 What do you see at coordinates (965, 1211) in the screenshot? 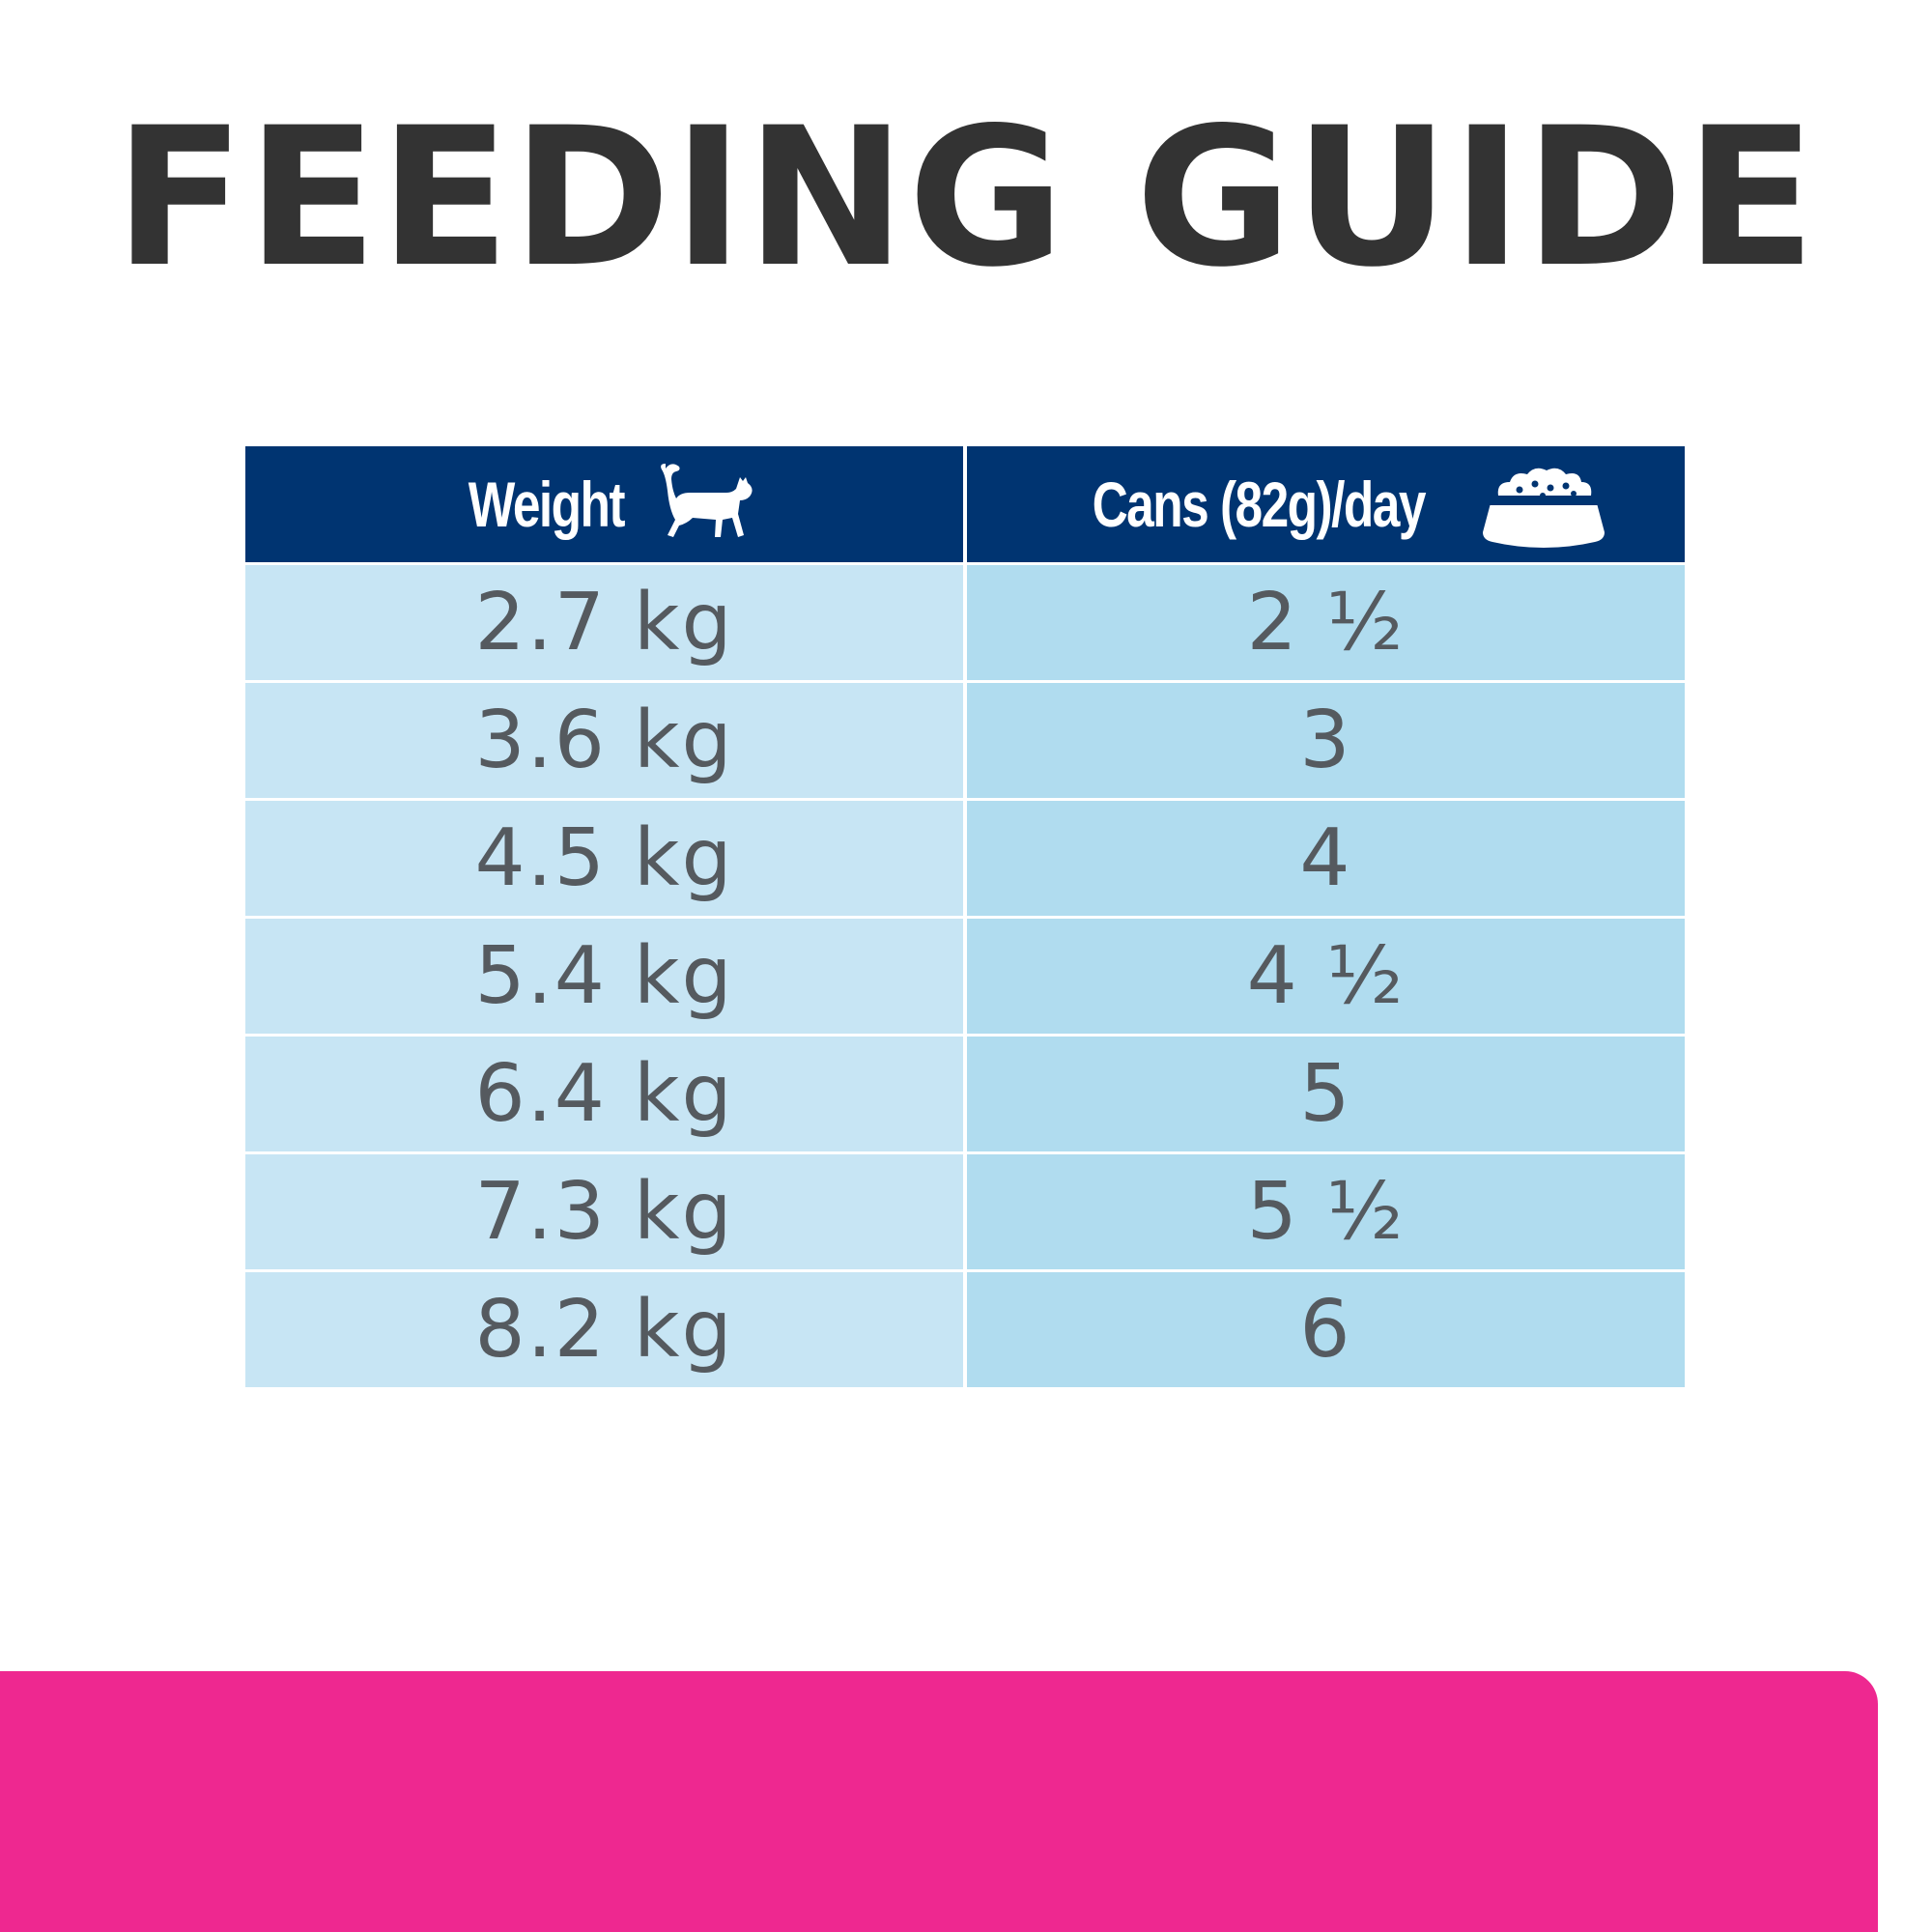
I see `table-row: 7.3 kg 5 ½` at bounding box center [965, 1211].